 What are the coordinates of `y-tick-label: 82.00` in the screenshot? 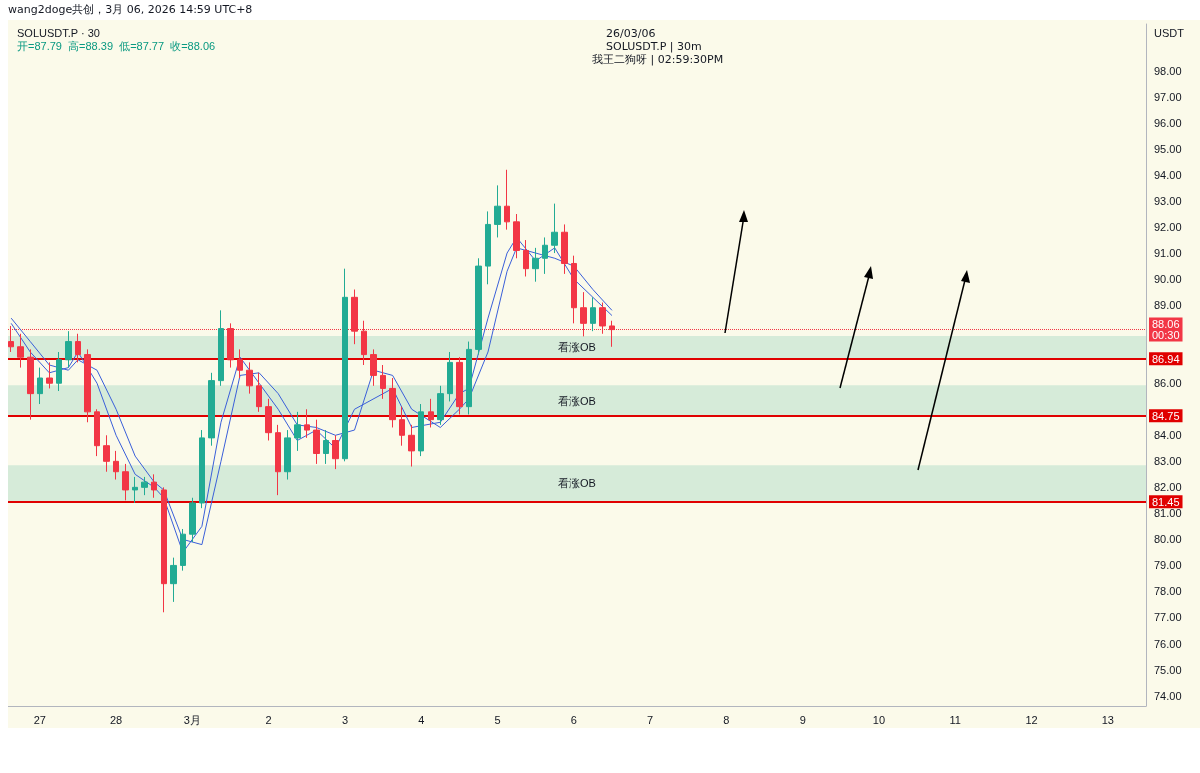 It's located at (1168, 487).